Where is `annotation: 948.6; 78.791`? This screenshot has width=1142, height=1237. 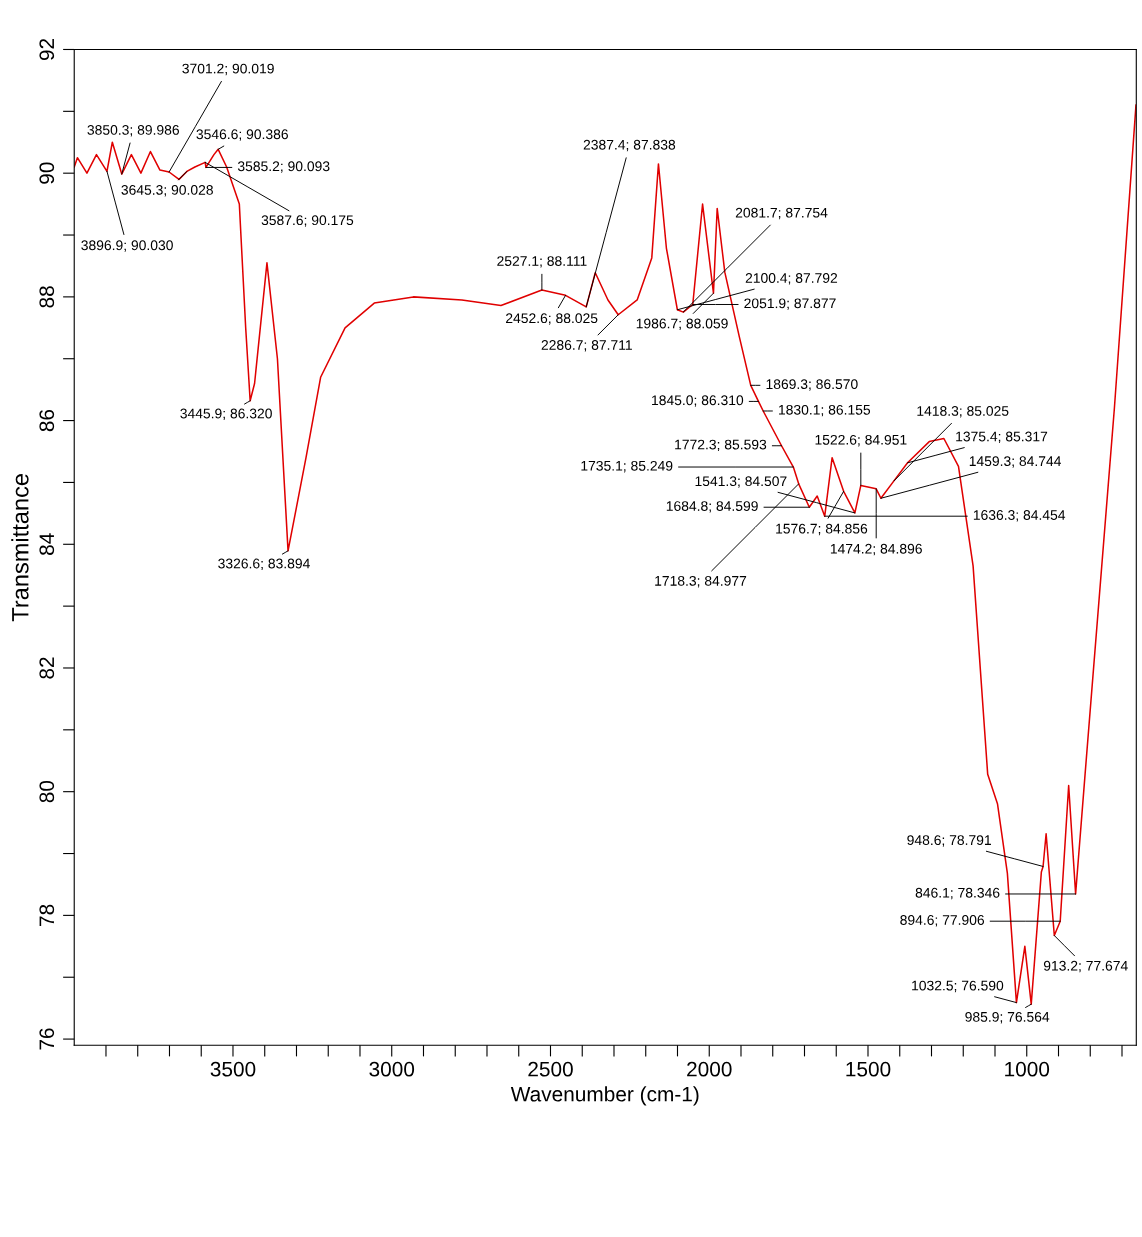
annotation: 948.6; 78.791 is located at coordinates (949, 841).